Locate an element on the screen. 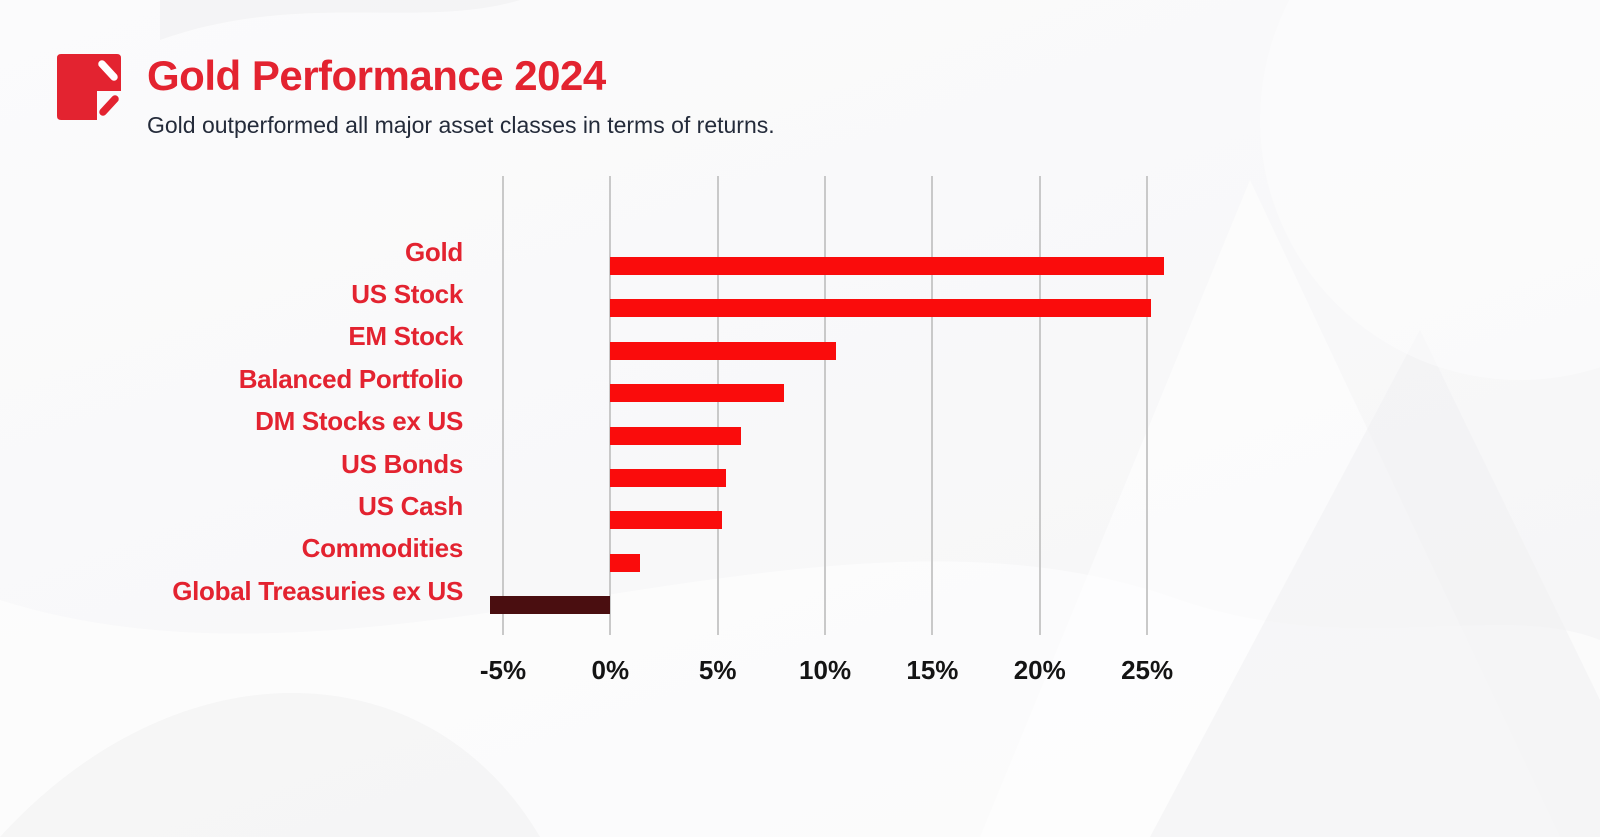 The width and height of the screenshot is (1600, 837). category-label: US Cash is located at coordinates (410, 506).